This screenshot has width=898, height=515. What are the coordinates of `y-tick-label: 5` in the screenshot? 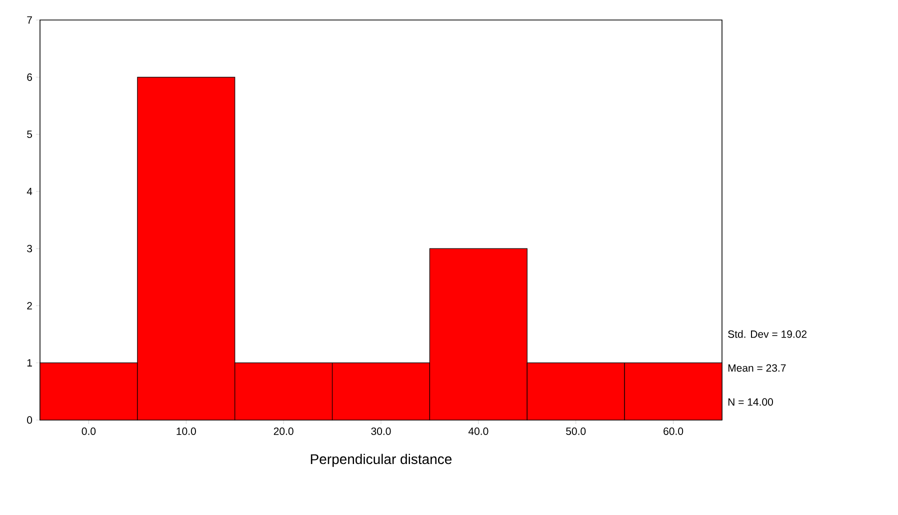 It's located at (29, 134).